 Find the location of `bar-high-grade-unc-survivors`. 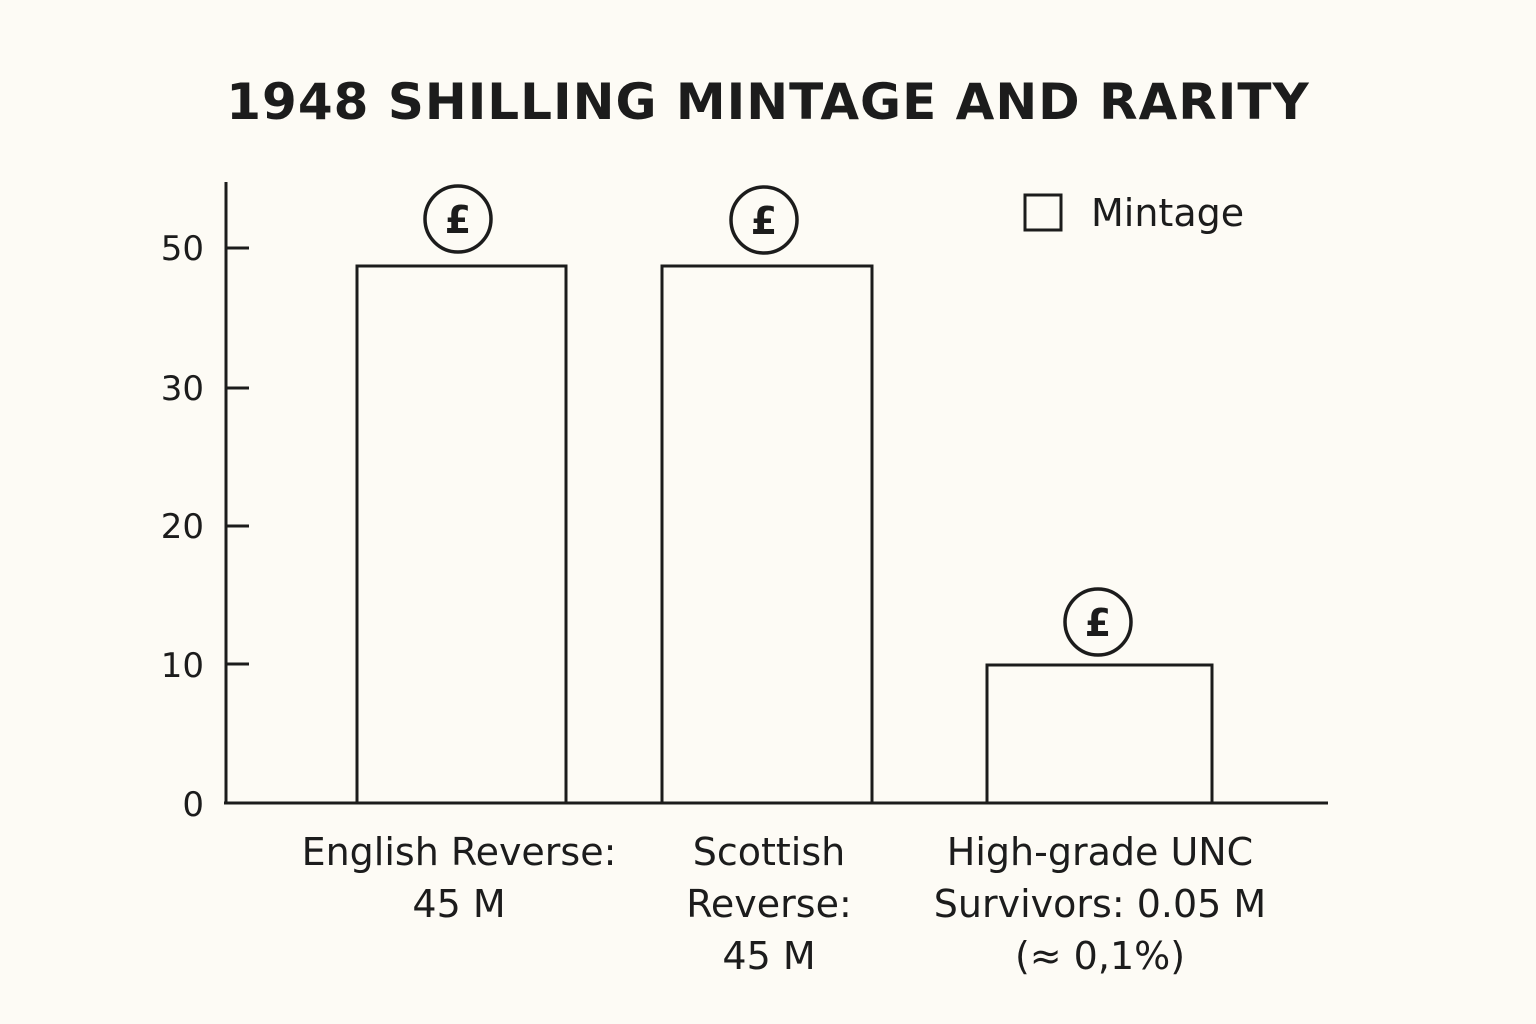

bar-high-grade-unc-survivors is located at coordinates (1099, 734).